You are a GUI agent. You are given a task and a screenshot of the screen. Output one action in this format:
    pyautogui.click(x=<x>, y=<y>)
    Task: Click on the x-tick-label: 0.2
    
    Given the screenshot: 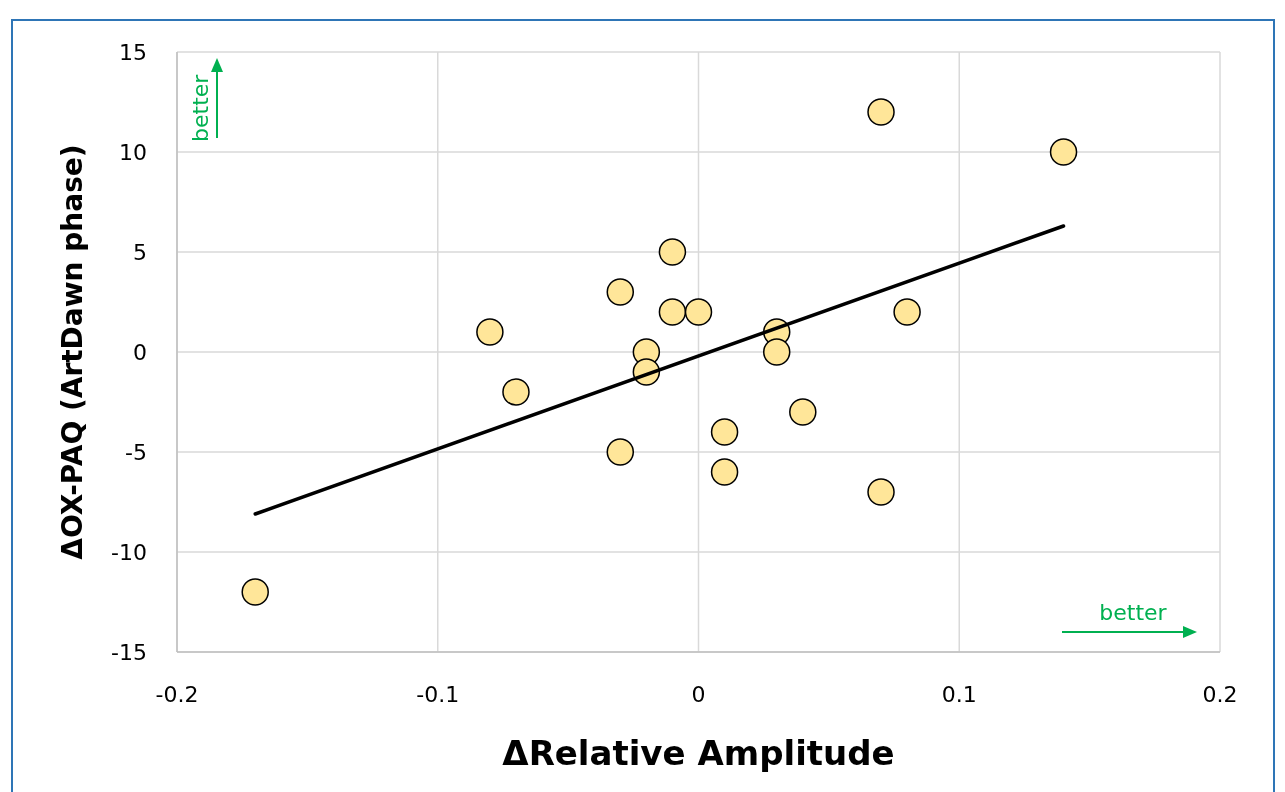 What is the action you would take?
    pyautogui.click(x=1220, y=694)
    